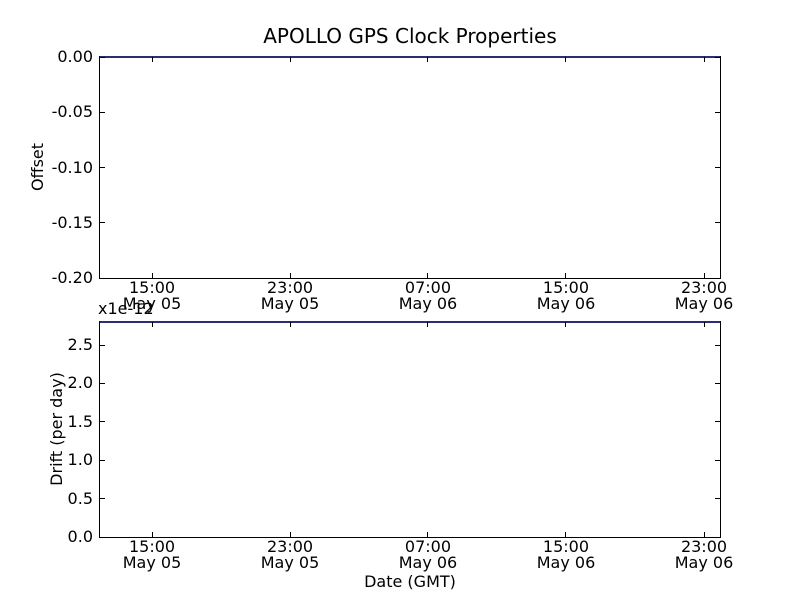 The width and height of the screenshot is (800, 600). Describe the element at coordinates (72, 167) in the screenshot. I see `y-tick-label: -0.10` at that location.